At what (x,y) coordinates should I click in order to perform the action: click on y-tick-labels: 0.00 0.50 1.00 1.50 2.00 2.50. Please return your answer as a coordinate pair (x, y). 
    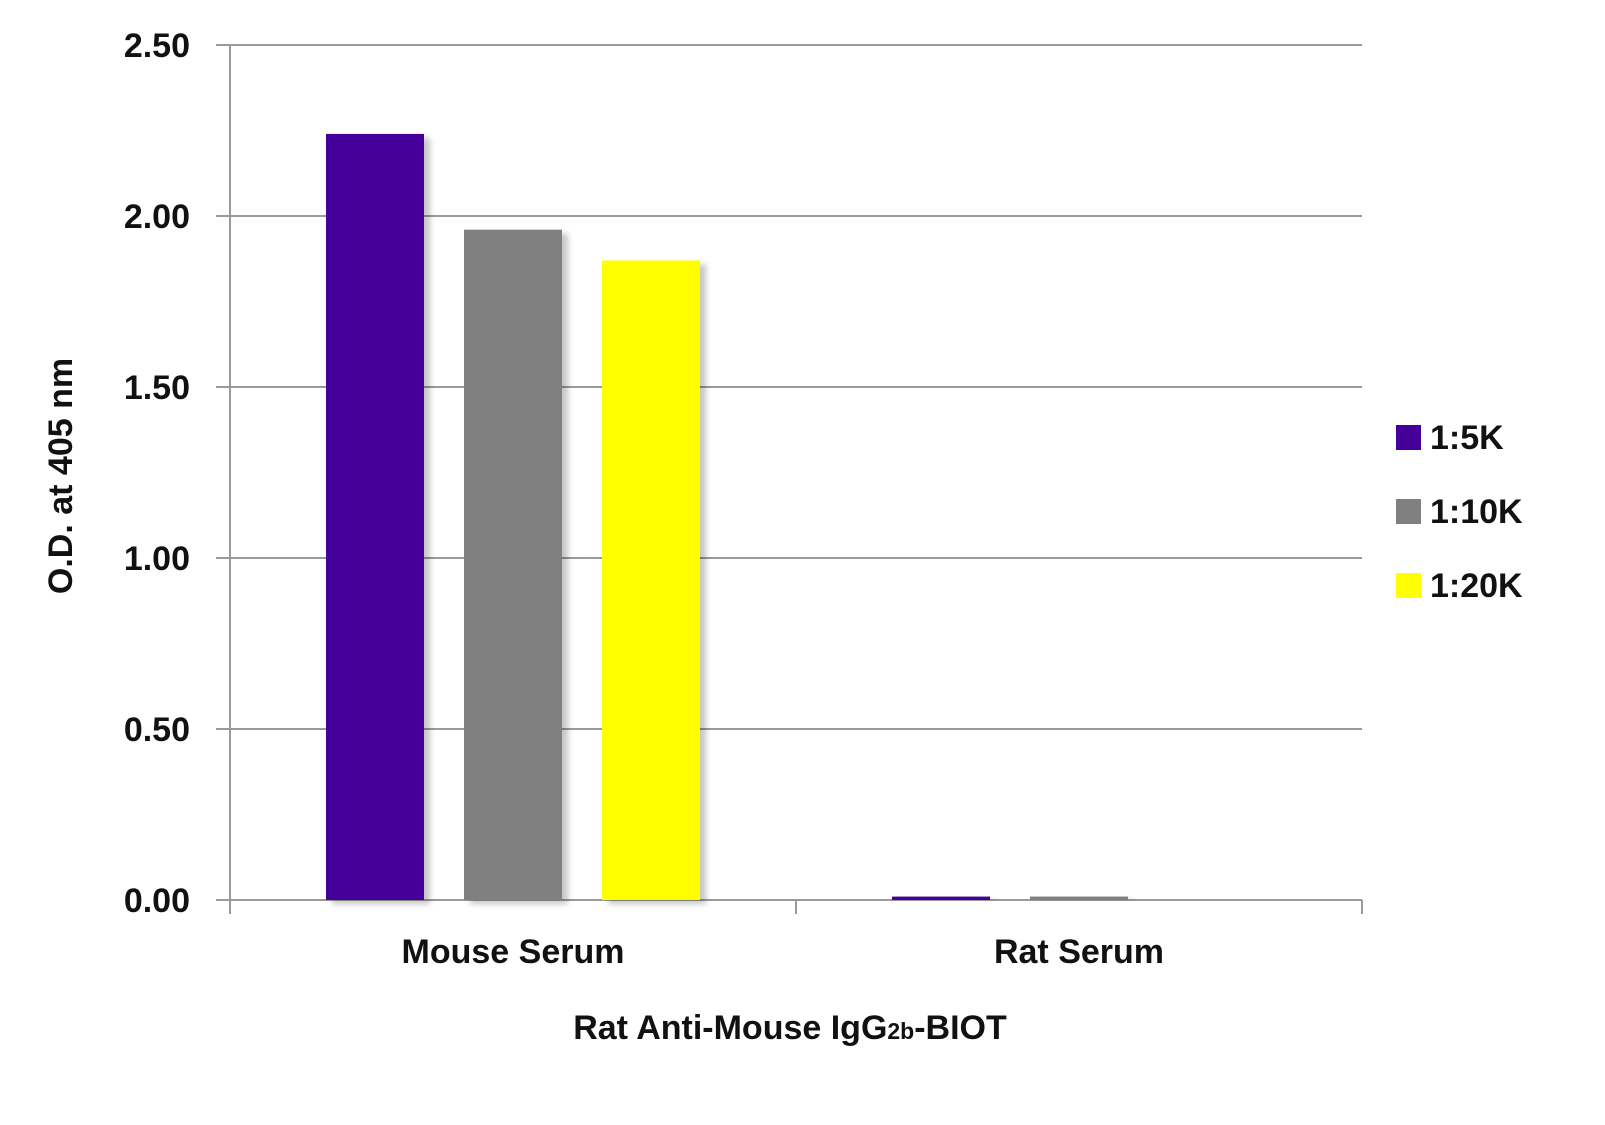
    Looking at the image, I should click on (157, 473).